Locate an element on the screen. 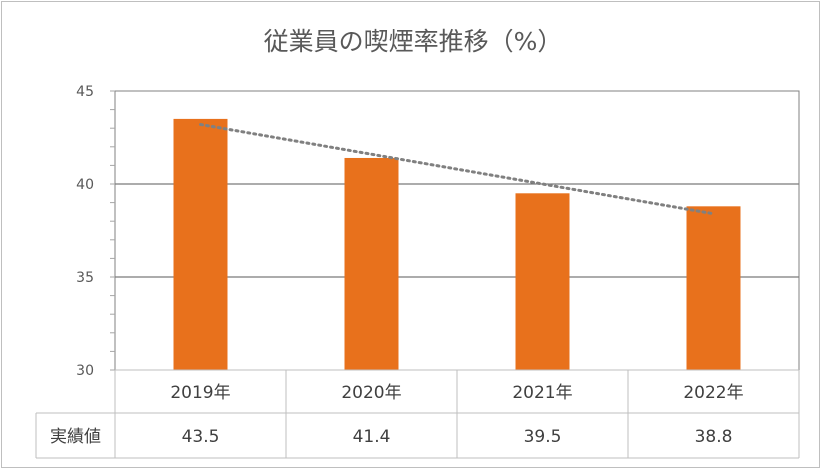 Image resolution: width=823 pixels, height=471 pixels. chart-title: 従業員の喫煙率推移（%） is located at coordinates (413, 41).